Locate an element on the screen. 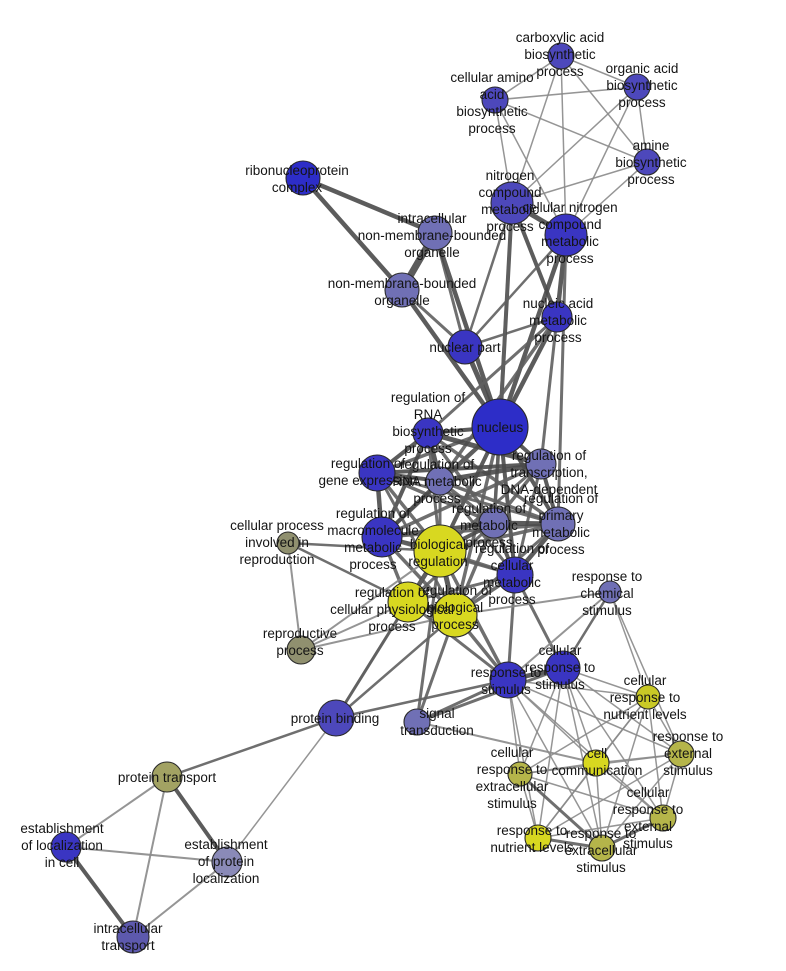 The image size is (786, 971). node-label-nmbo: non-membrane-bounded organelle is located at coordinates (402, 292).